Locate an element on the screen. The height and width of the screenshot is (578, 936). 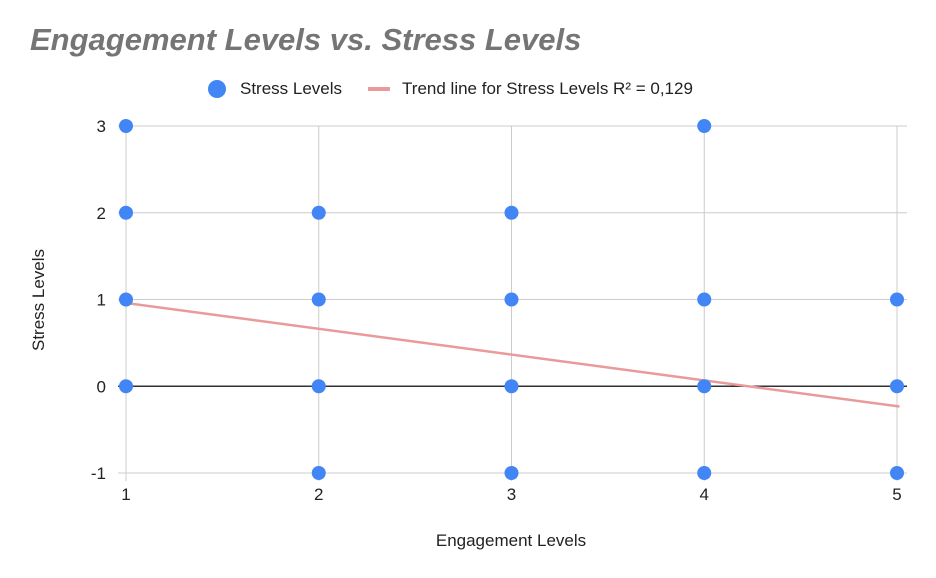
y-tick-label: 0 is located at coordinates (101, 386).